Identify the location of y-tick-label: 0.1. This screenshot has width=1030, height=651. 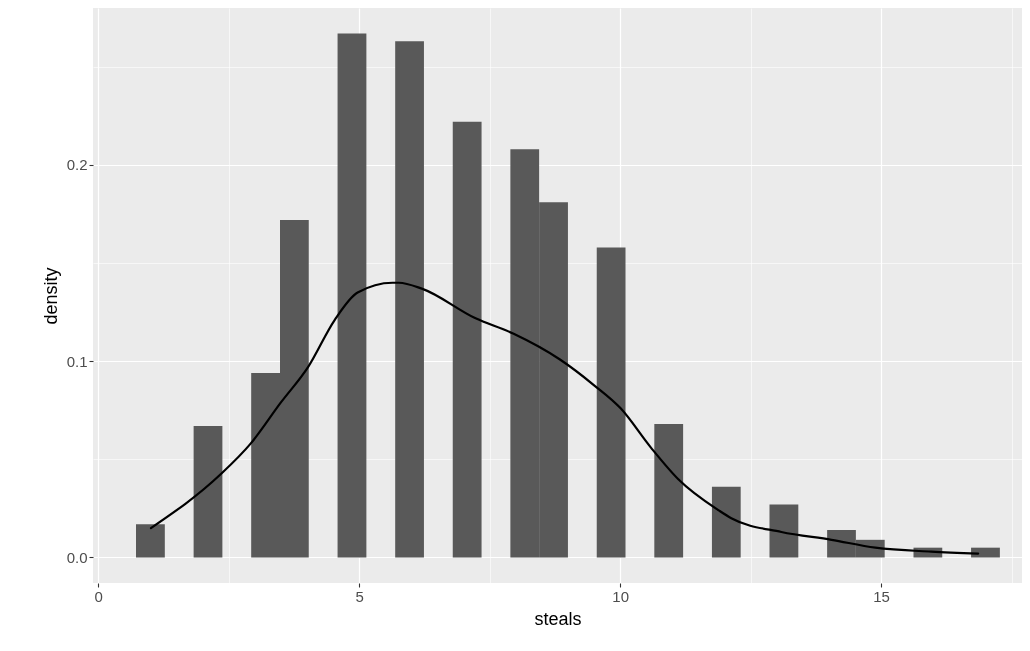
(77, 361).